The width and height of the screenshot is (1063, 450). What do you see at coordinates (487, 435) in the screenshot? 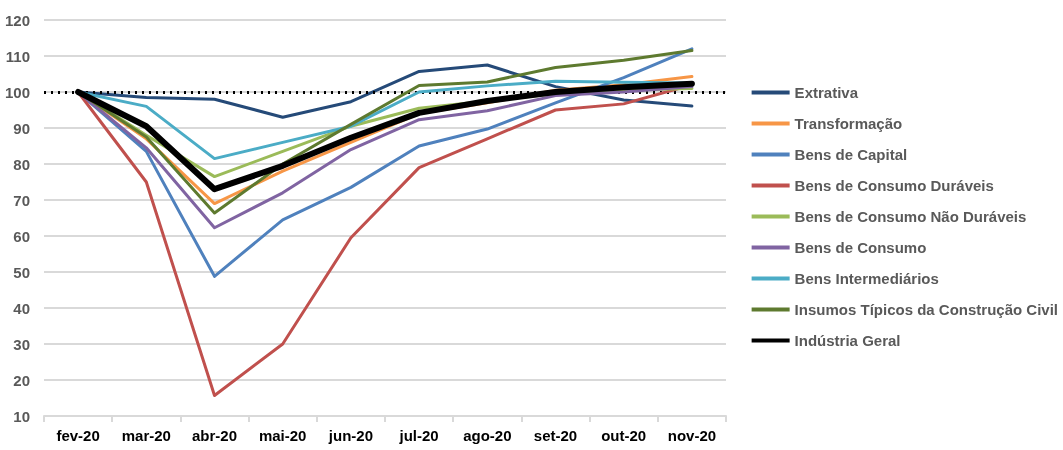
I see `x-tick-label: ago-20` at bounding box center [487, 435].